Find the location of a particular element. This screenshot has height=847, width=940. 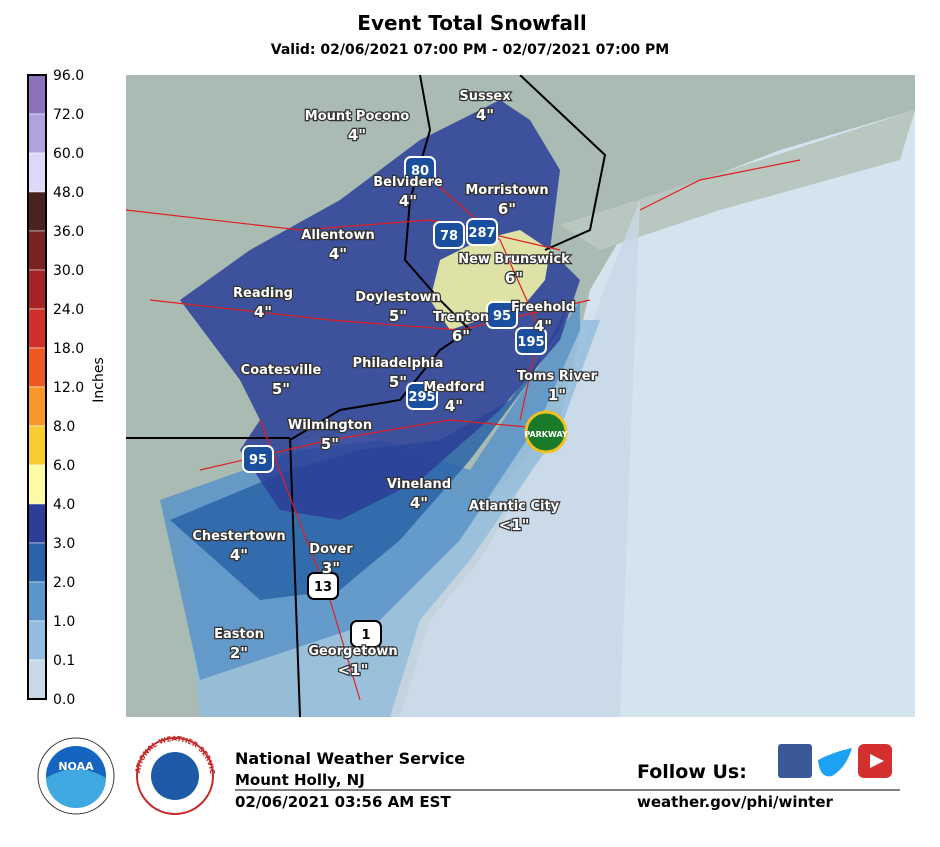

legend-tick: 96.0 is located at coordinates (68, 76).